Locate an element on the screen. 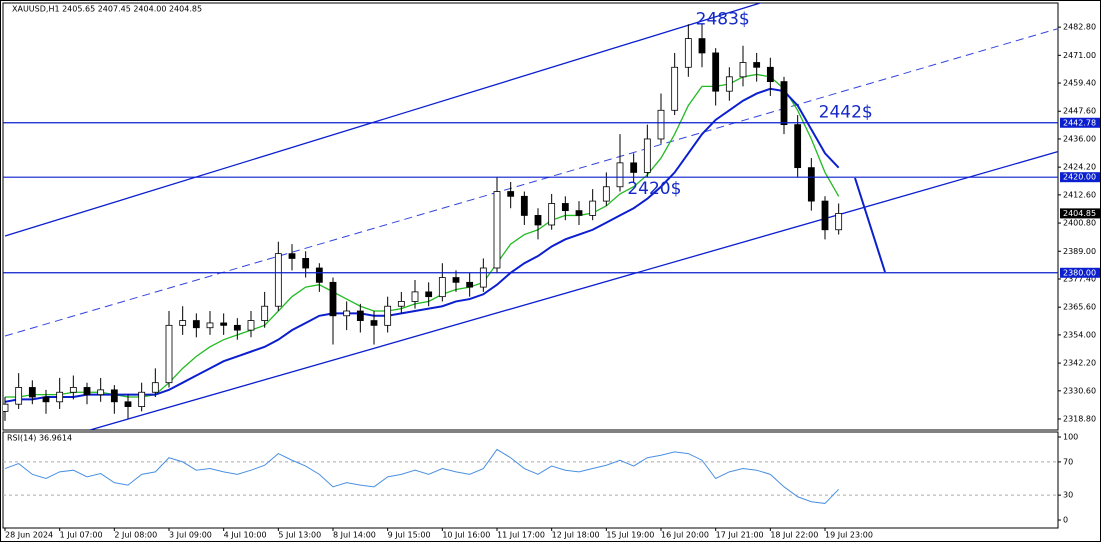 Image resolution: width=1101 pixels, height=542 pixels. level-label: 2420.00 is located at coordinates (1079, 177).